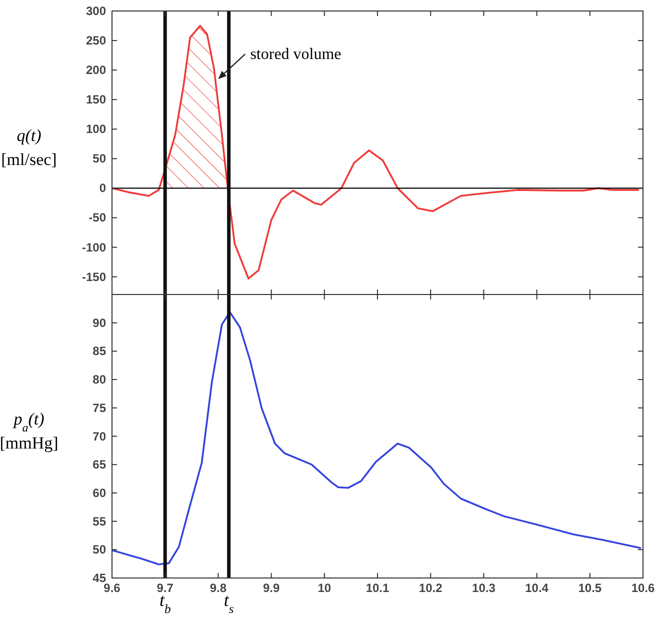  What do you see at coordinates (94, 247) in the screenshot?
I see `y-tick-label: -100` at bounding box center [94, 247].